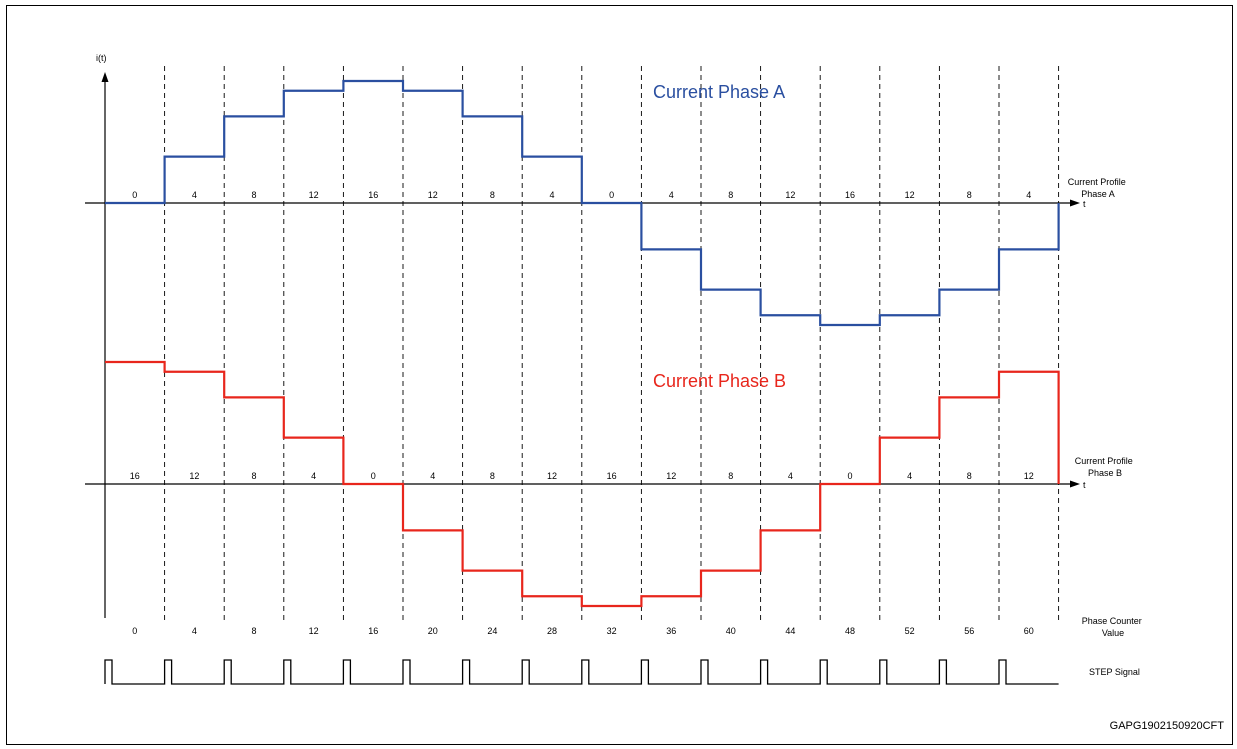 The height and width of the screenshot is (749, 1237). Describe the element at coordinates (582, 476) in the screenshot. I see `phase-b-segment-labels: 16 12 8 4 0 4 8 12 16 12 8 4 0 4 8 12` at that location.